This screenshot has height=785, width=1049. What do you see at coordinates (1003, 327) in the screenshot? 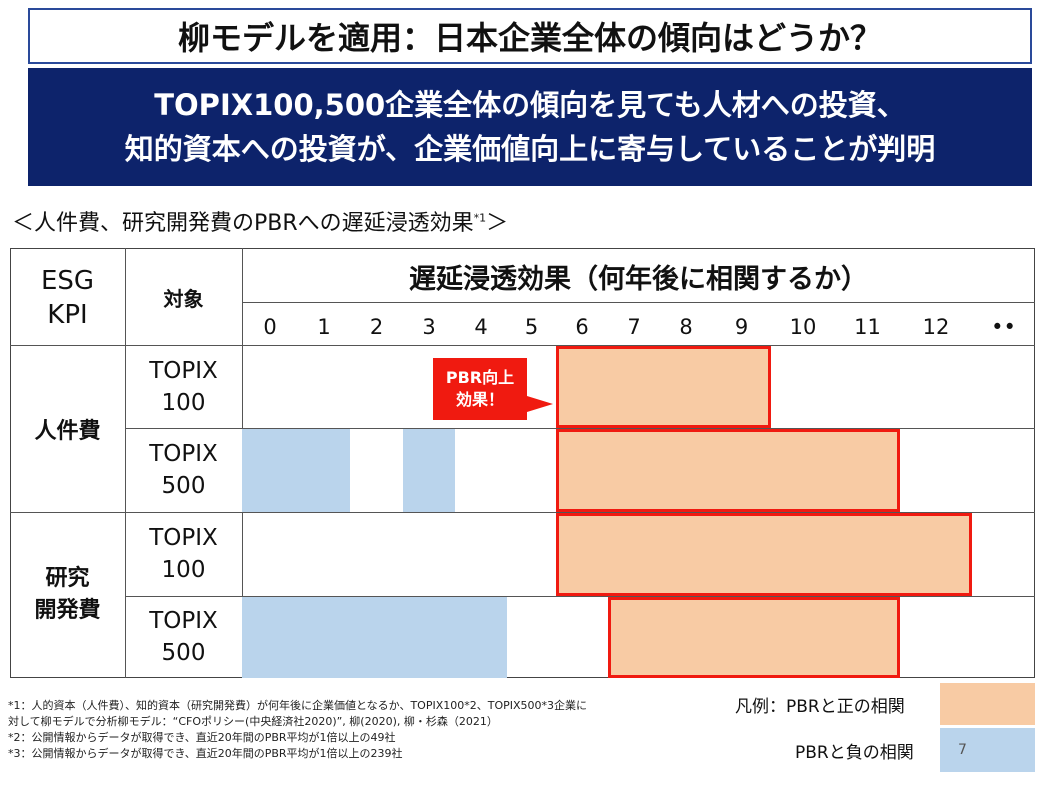
I see `year-label: ••` at bounding box center [1003, 327].